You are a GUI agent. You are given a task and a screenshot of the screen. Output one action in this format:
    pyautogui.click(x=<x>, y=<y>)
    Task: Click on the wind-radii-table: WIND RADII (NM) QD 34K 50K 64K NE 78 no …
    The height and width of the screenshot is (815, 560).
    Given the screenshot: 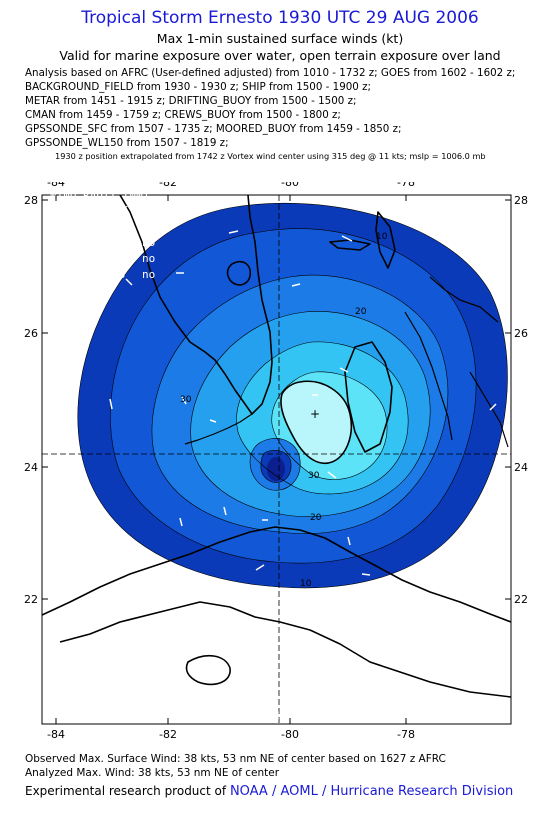 What is the action you would take?
    pyautogui.click(x=105, y=235)
    